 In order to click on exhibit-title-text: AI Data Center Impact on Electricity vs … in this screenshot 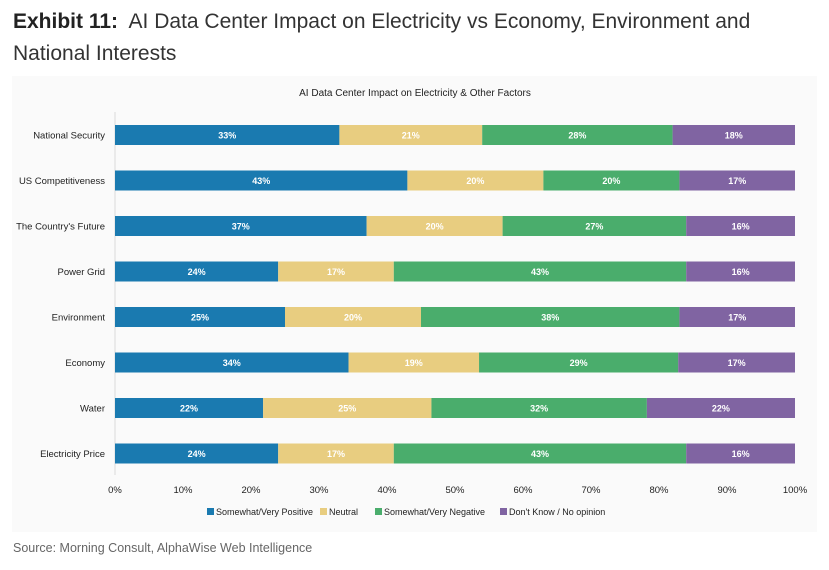, I will do `click(382, 37)`.